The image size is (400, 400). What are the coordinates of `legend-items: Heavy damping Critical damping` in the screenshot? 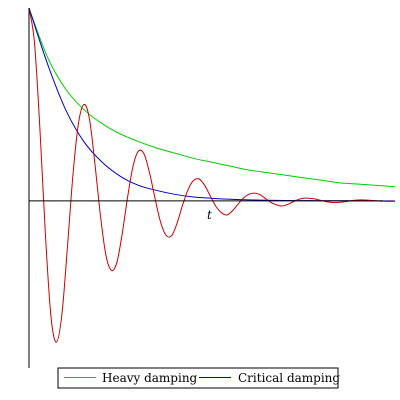 It's located at (202, 378).